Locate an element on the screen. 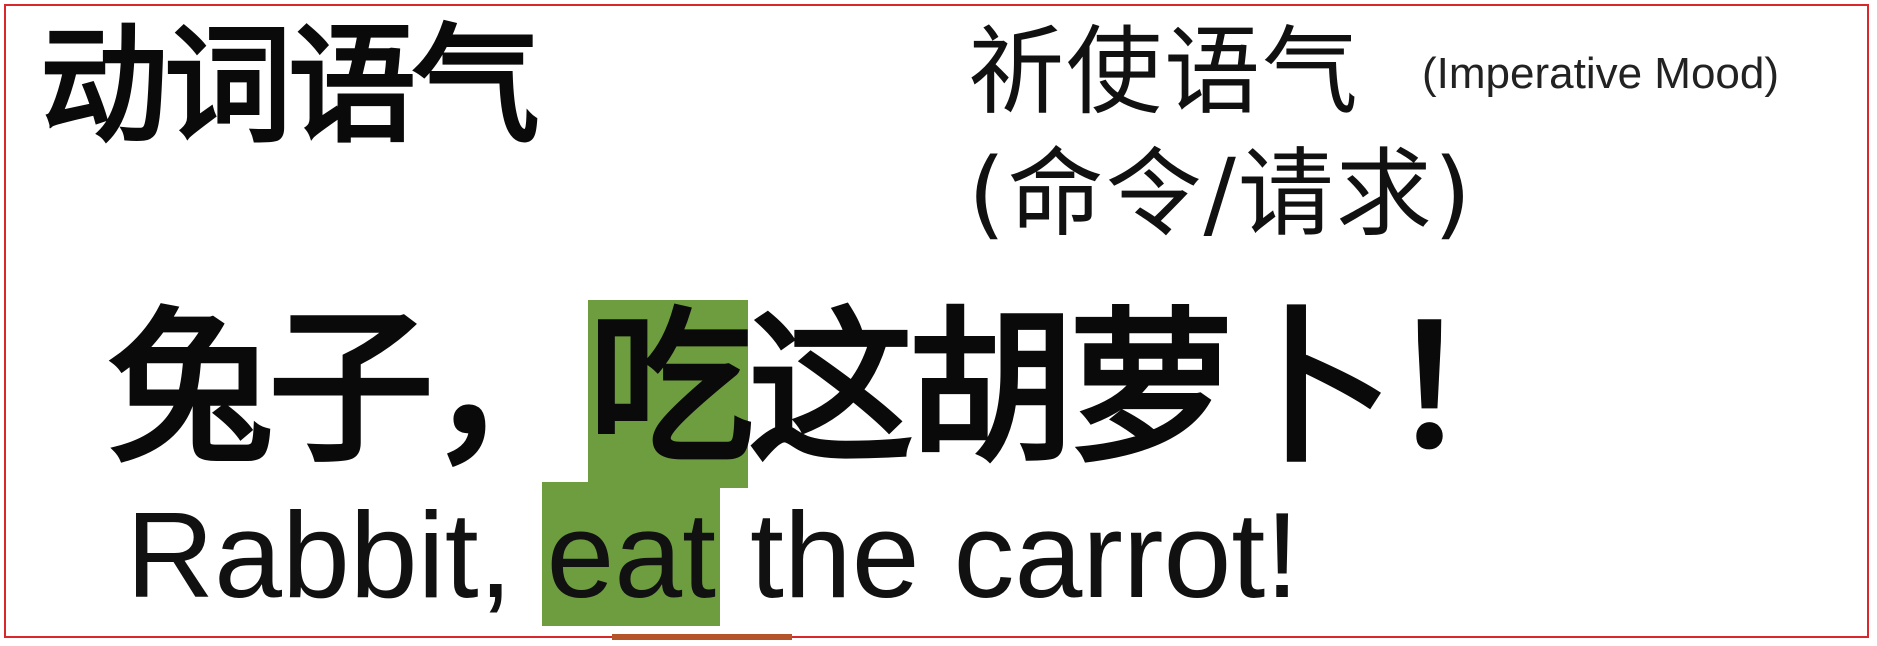  example-en-before: Rabbit, is located at coordinates (336, 555).